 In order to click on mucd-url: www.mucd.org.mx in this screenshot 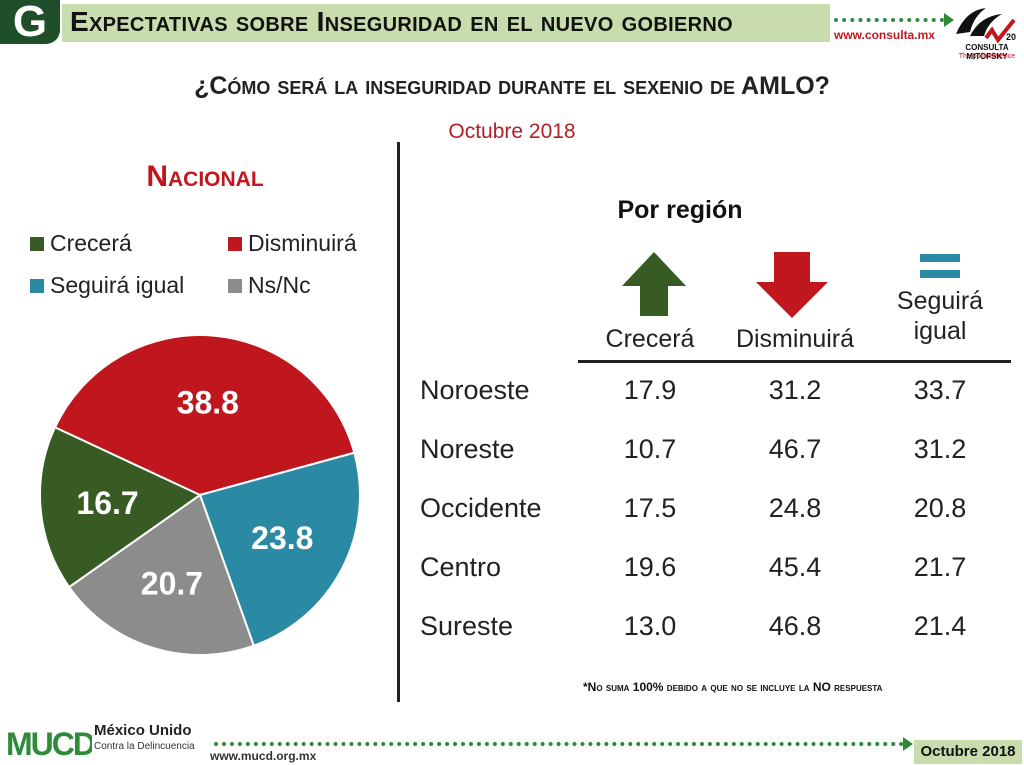, I will do `click(263, 756)`.